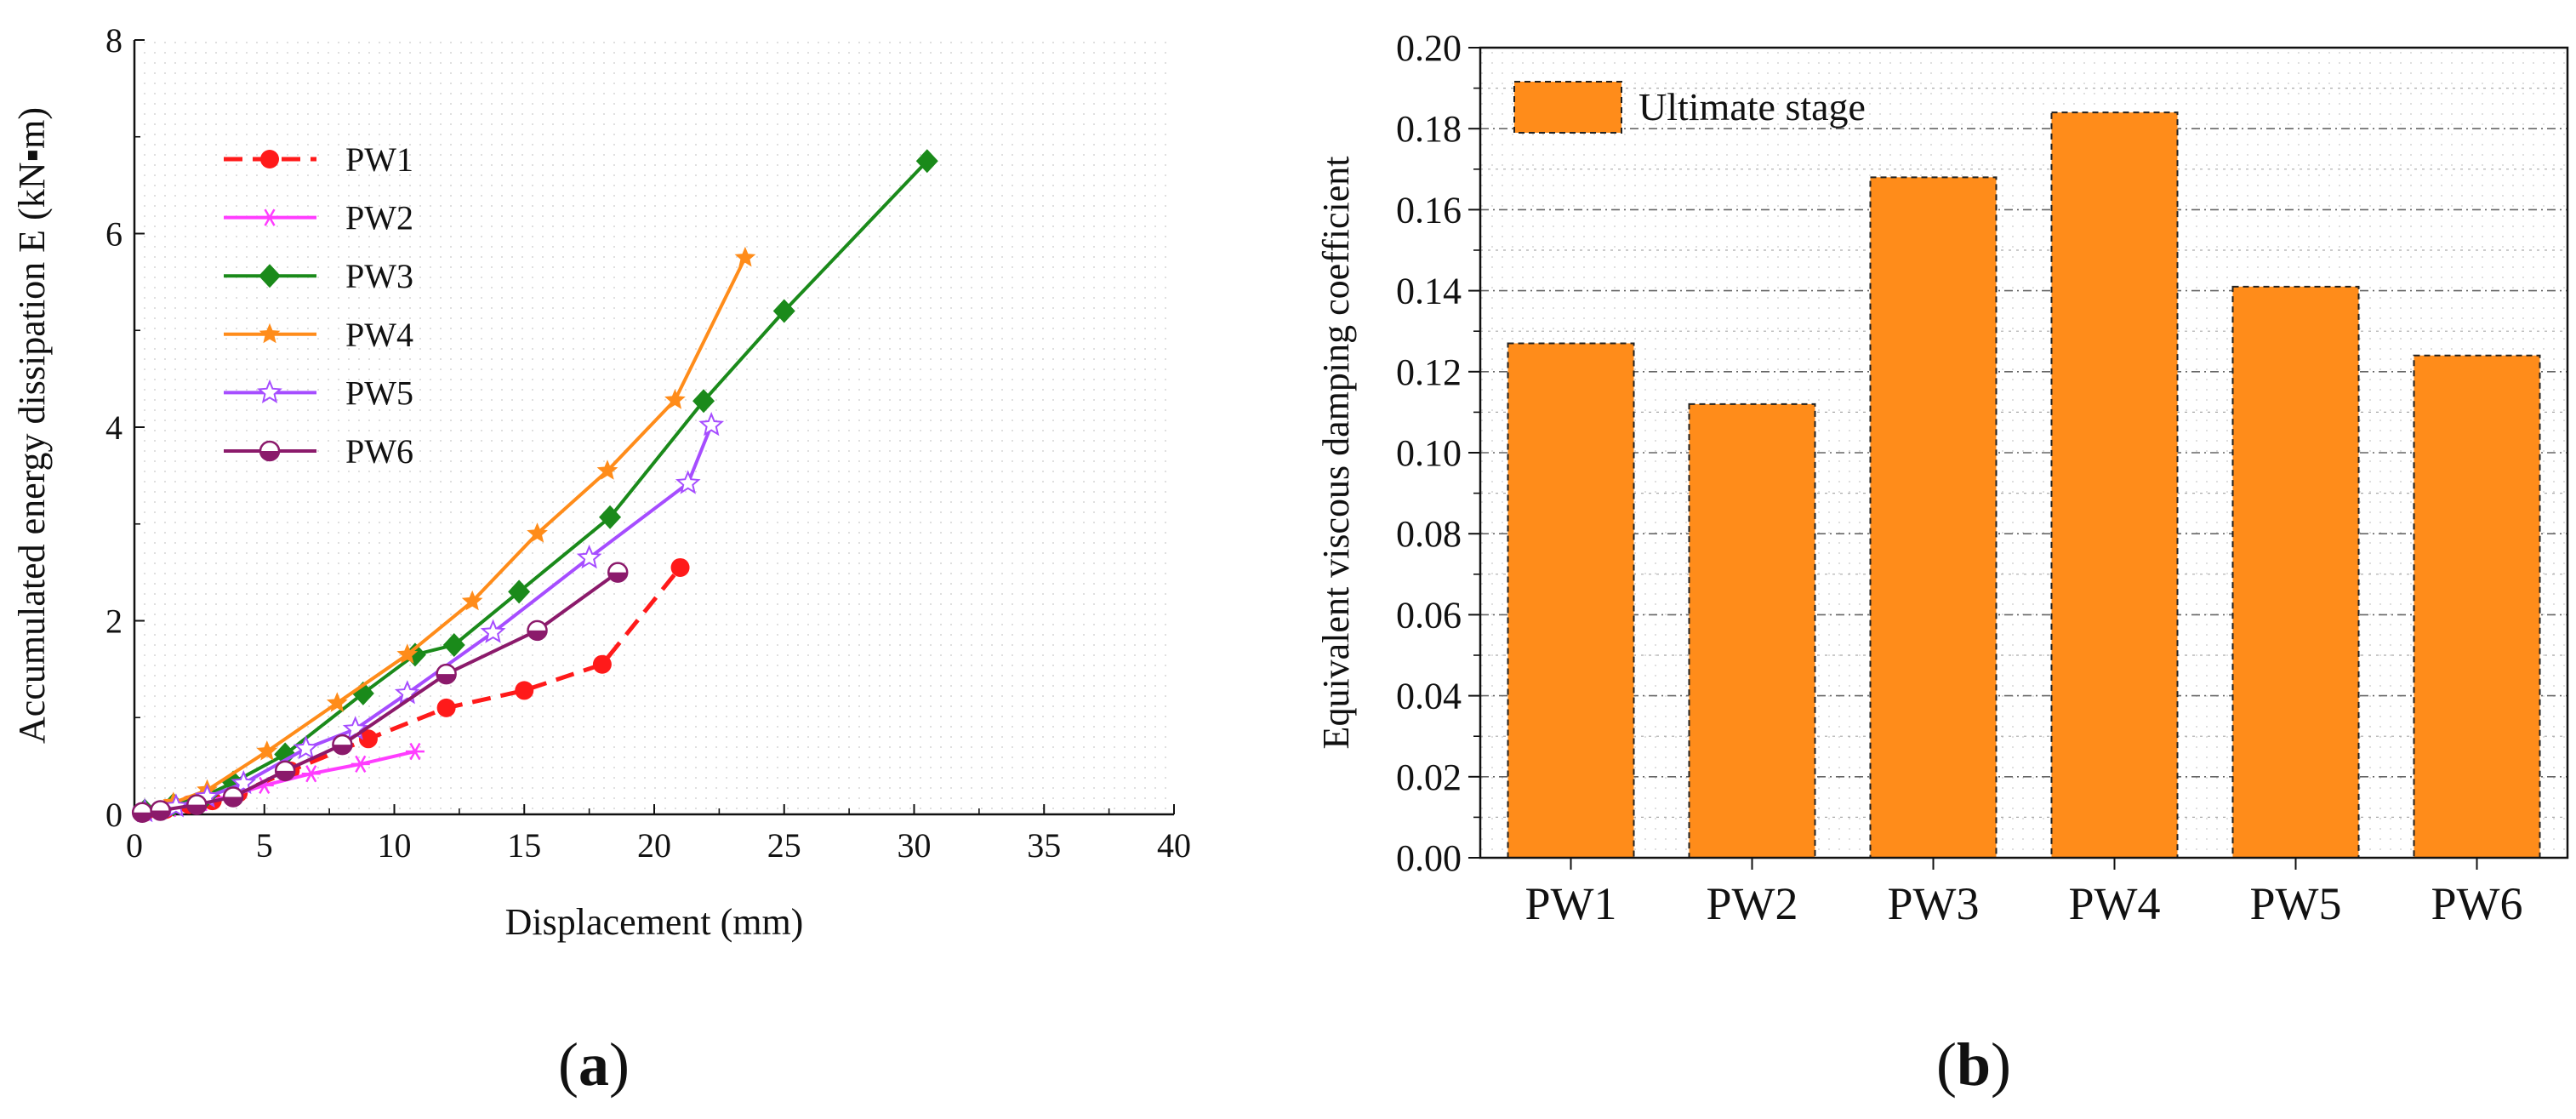 This screenshot has width=2576, height=1119. What do you see at coordinates (1752, 903) in the screenshot?
I see `x-tick-label-pw2: PW2` at bounding box center [1752, 903].